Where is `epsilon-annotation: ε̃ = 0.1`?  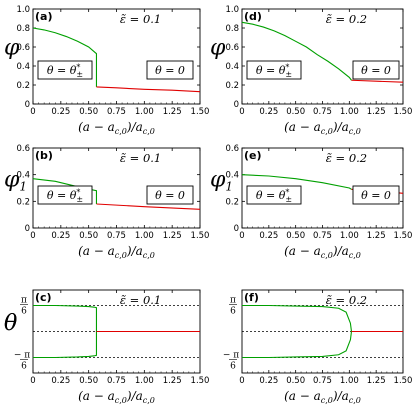 epsilon-annotation: ε̃ = 0.1 is located at coordinates (140, 19).